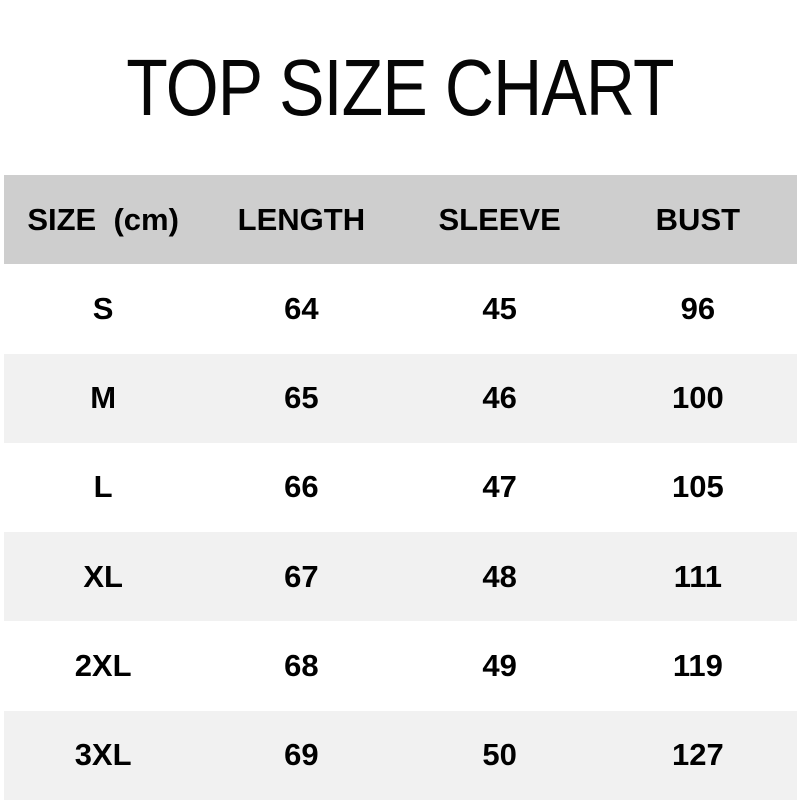  I want to click on bust-value-cell: 127, so click(698, 755).